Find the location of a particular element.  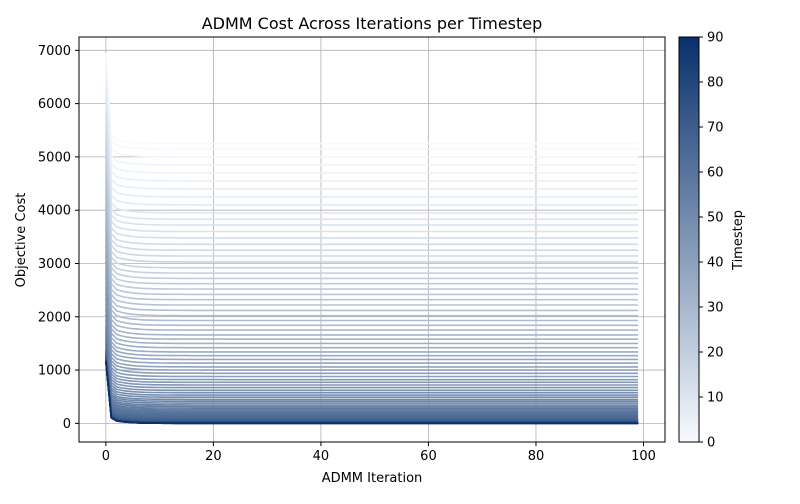

colorbar is located at coordinates (689, 239).